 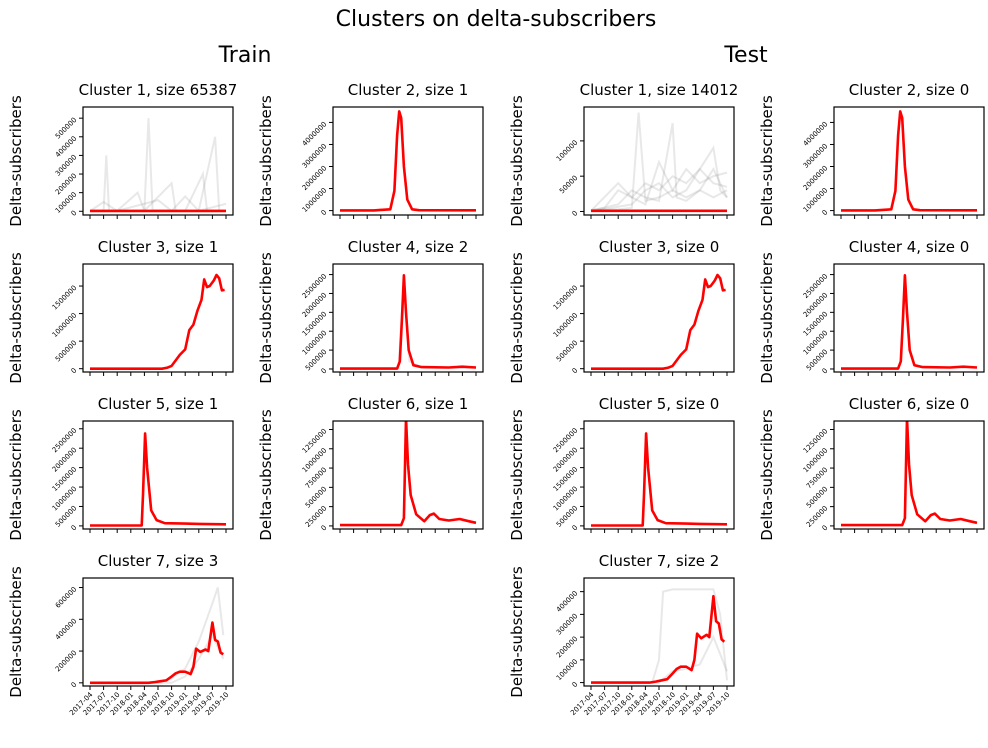 What do you see at coordinates (65, 298) in the screenshot?
I see `train-cluster-3-ytick-label-3: 1500000` at bounding box center [65, 298].